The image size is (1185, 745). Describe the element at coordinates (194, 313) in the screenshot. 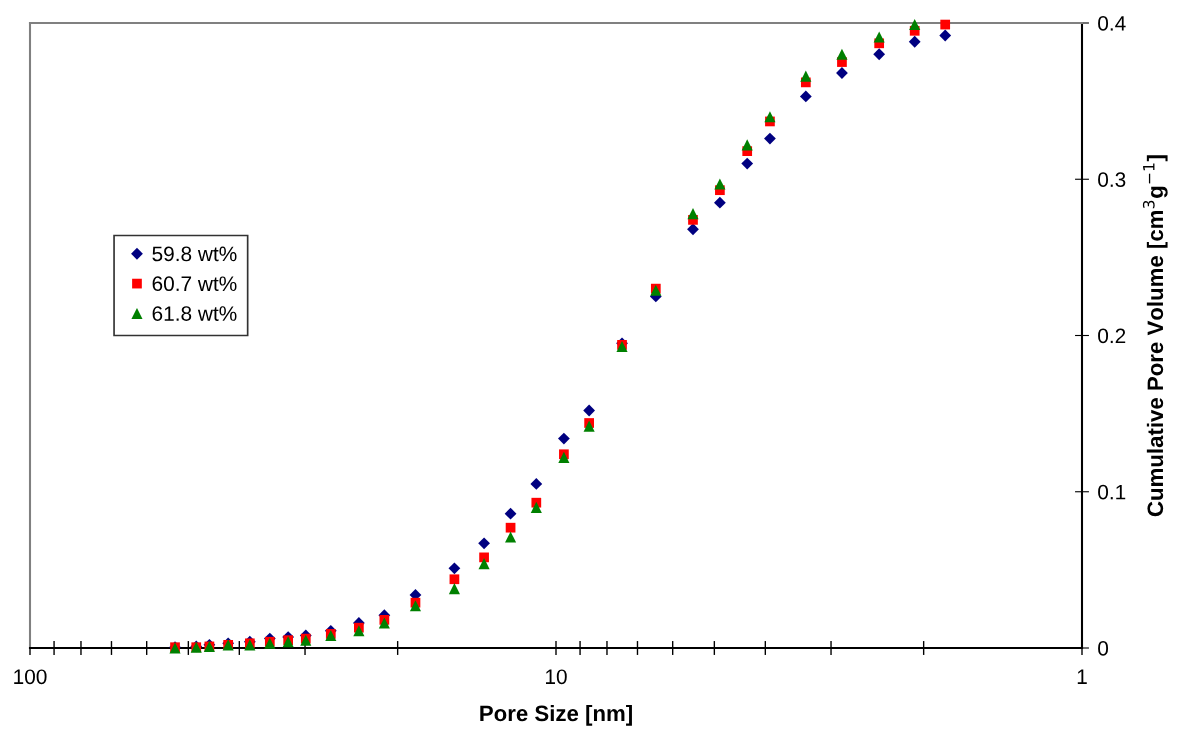

I see `legend-label: 61.8 wt%` at that location.